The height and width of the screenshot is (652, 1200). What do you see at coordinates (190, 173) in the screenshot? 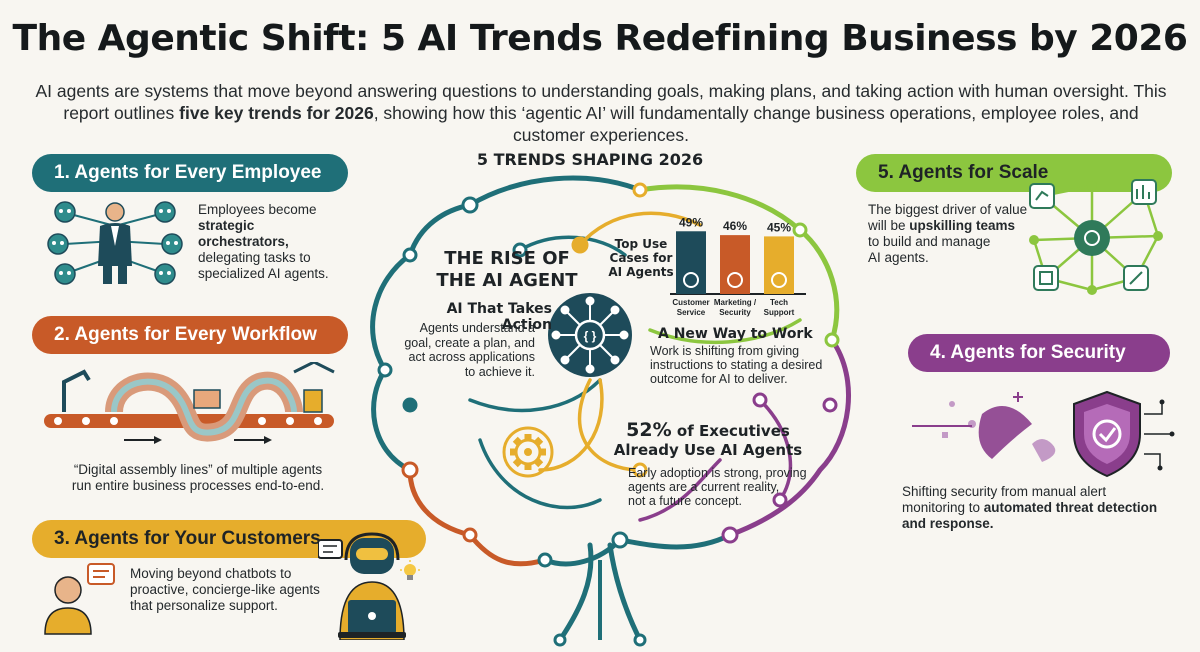
I see `trend-1-pill: 1. Agents for Every Employee` at bounding box center [190, 173].